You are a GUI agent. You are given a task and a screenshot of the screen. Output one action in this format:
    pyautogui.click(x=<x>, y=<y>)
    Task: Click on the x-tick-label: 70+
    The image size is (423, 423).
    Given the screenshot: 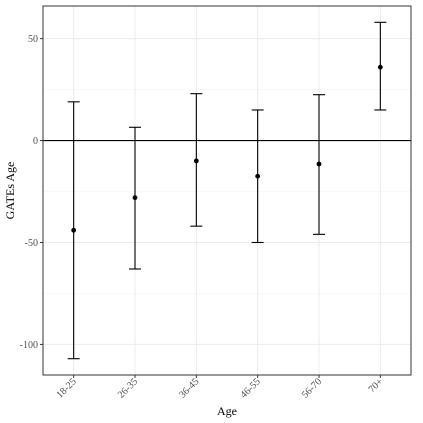 What is the action you would take?
    pyautogui.click(x=376, y=385)
    